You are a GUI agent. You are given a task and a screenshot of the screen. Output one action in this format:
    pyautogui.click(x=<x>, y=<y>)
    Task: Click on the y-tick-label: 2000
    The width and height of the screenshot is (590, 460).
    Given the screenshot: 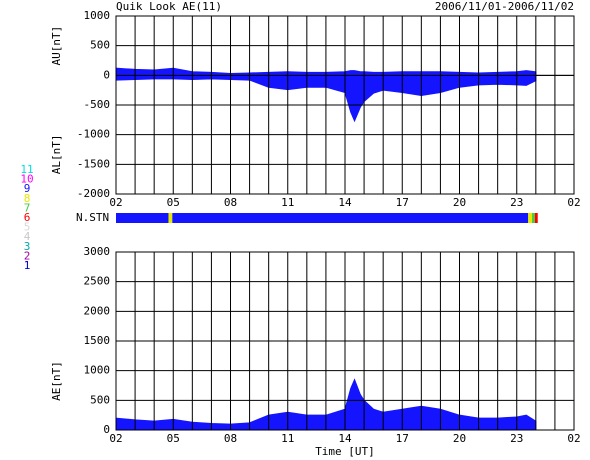 What is the action you would take?
    pyautogui.click(x=97, y=310)
    